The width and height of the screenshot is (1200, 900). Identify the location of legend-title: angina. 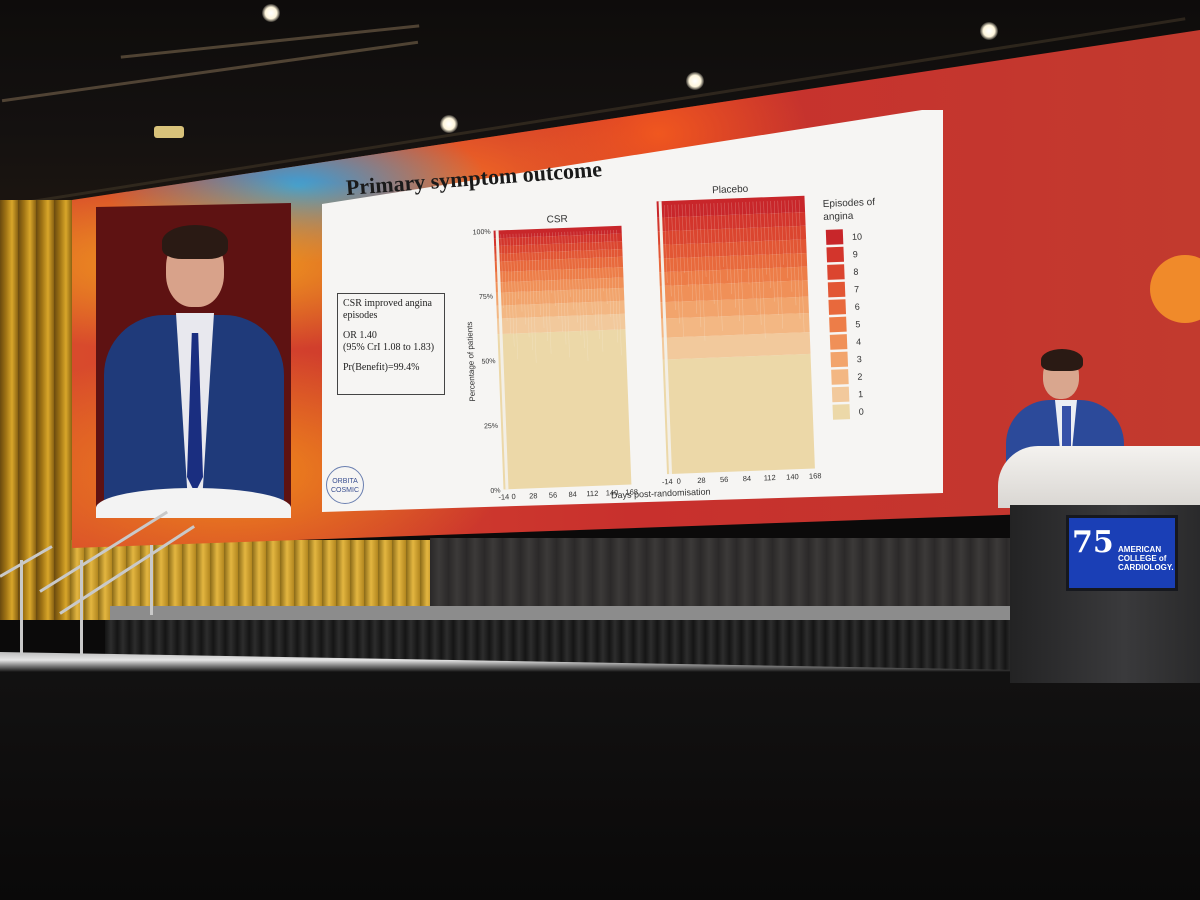
(838, 217).